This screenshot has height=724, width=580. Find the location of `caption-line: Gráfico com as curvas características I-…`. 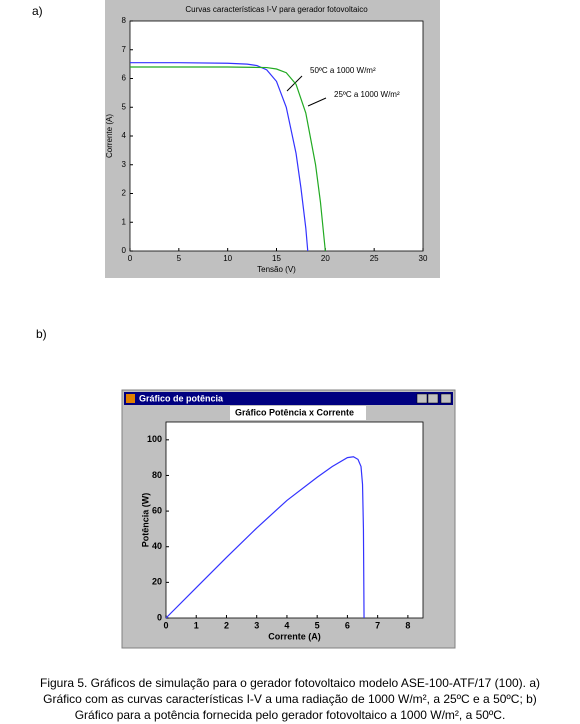

caption-line: Gráfico com as curvas características I-… is located at coordinates (290, 699).